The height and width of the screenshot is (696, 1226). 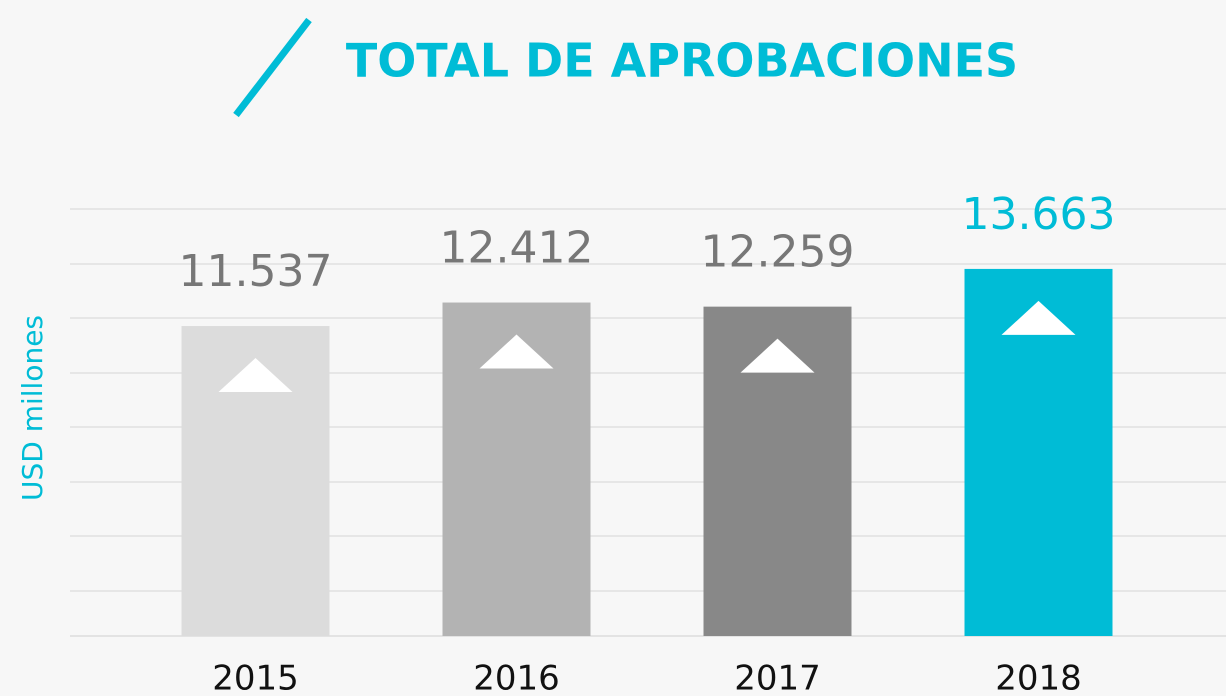 I want to click on value-label: 13.663, so click(x=1039, y=214).